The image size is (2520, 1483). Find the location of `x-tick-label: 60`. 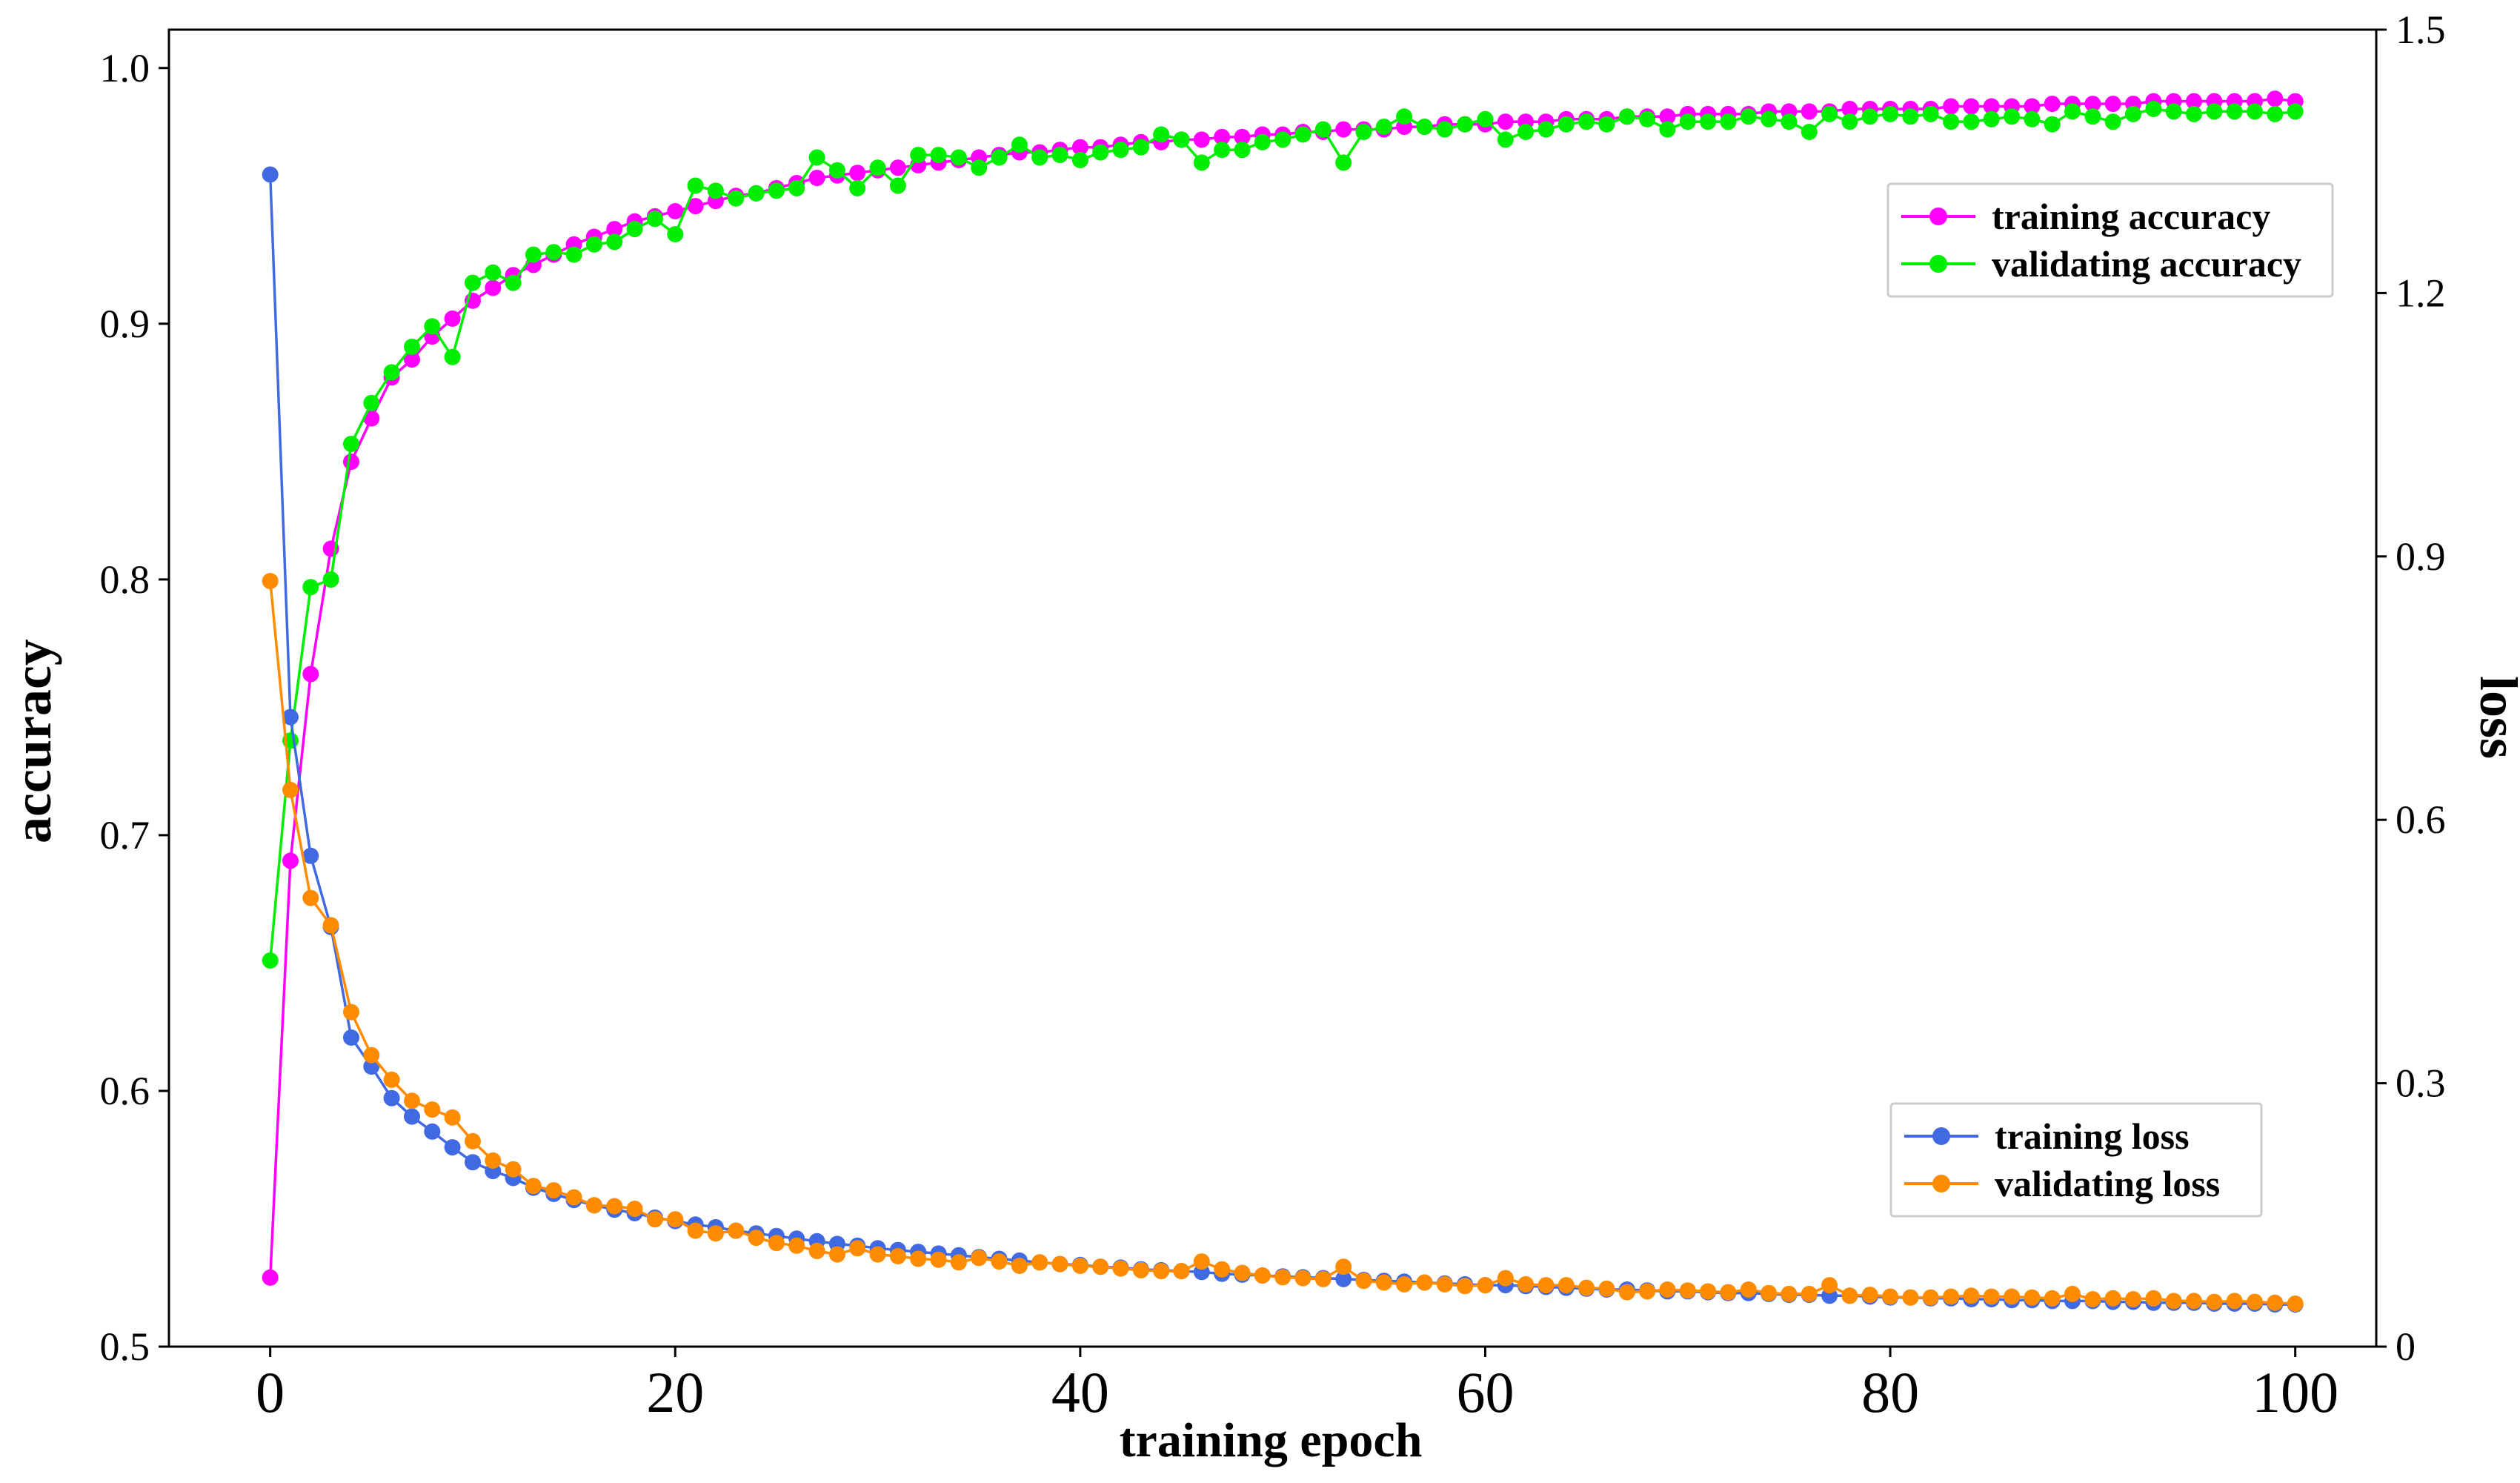

x-tick-label: 60 is located at coordinates (1485, 1392).